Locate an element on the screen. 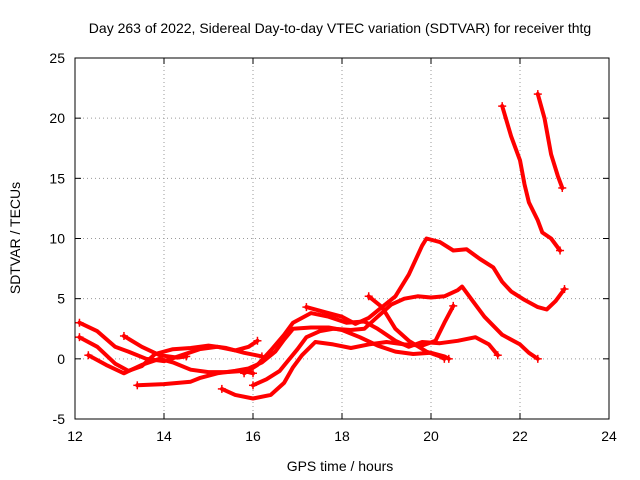 This screenshot has height=480, width=640. x-tick-label: 12 is located at coordinates (75, 436).